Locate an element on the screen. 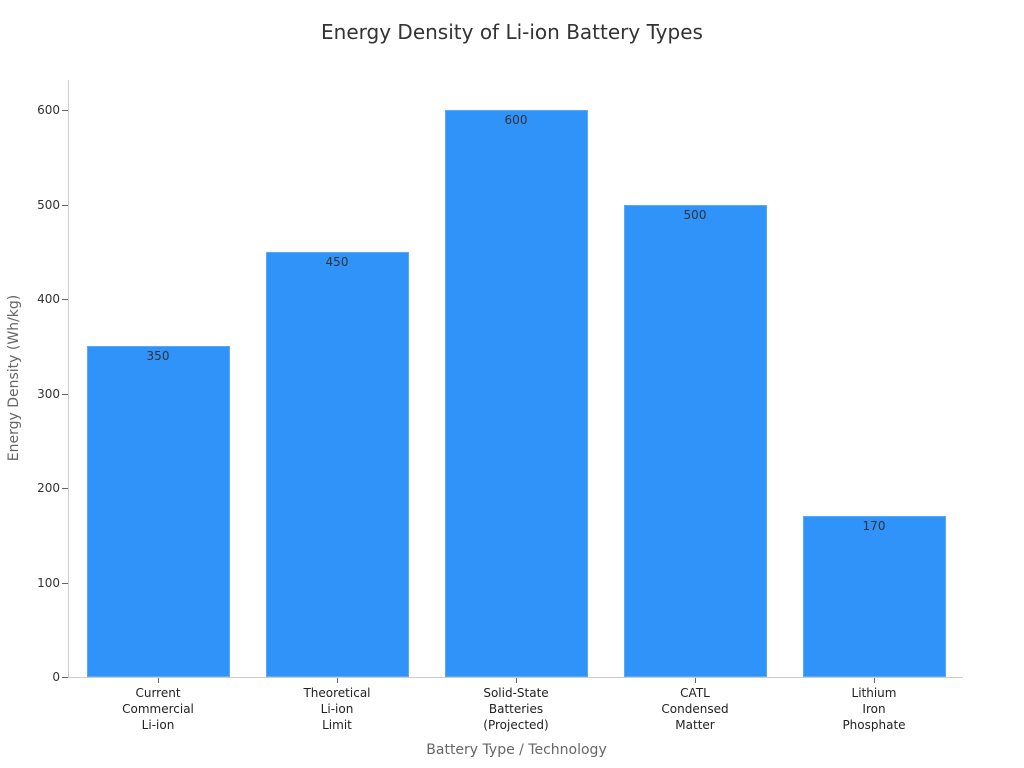 The width and height of the screenshot is (1024, 768). x-tick-label: Current Commercial Li-ion is located at coordinates (158, 709).